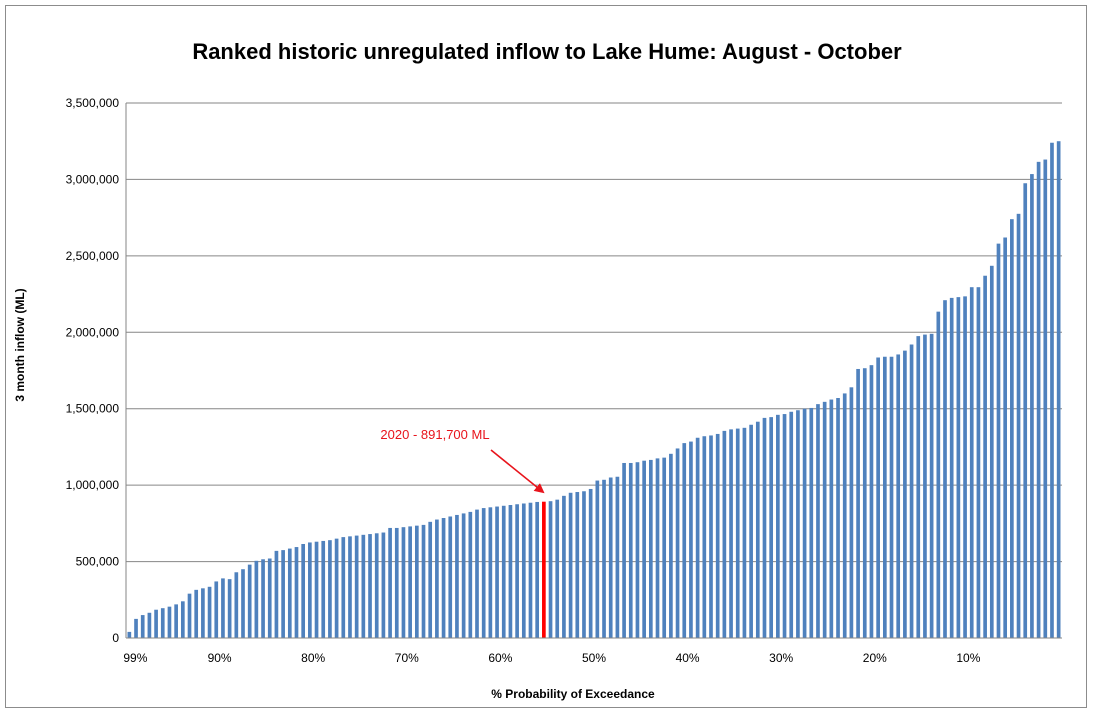 The height and width of the screenshot is (714, 1094). I want to click on x-tick-label: 30%, so click(781, 658).